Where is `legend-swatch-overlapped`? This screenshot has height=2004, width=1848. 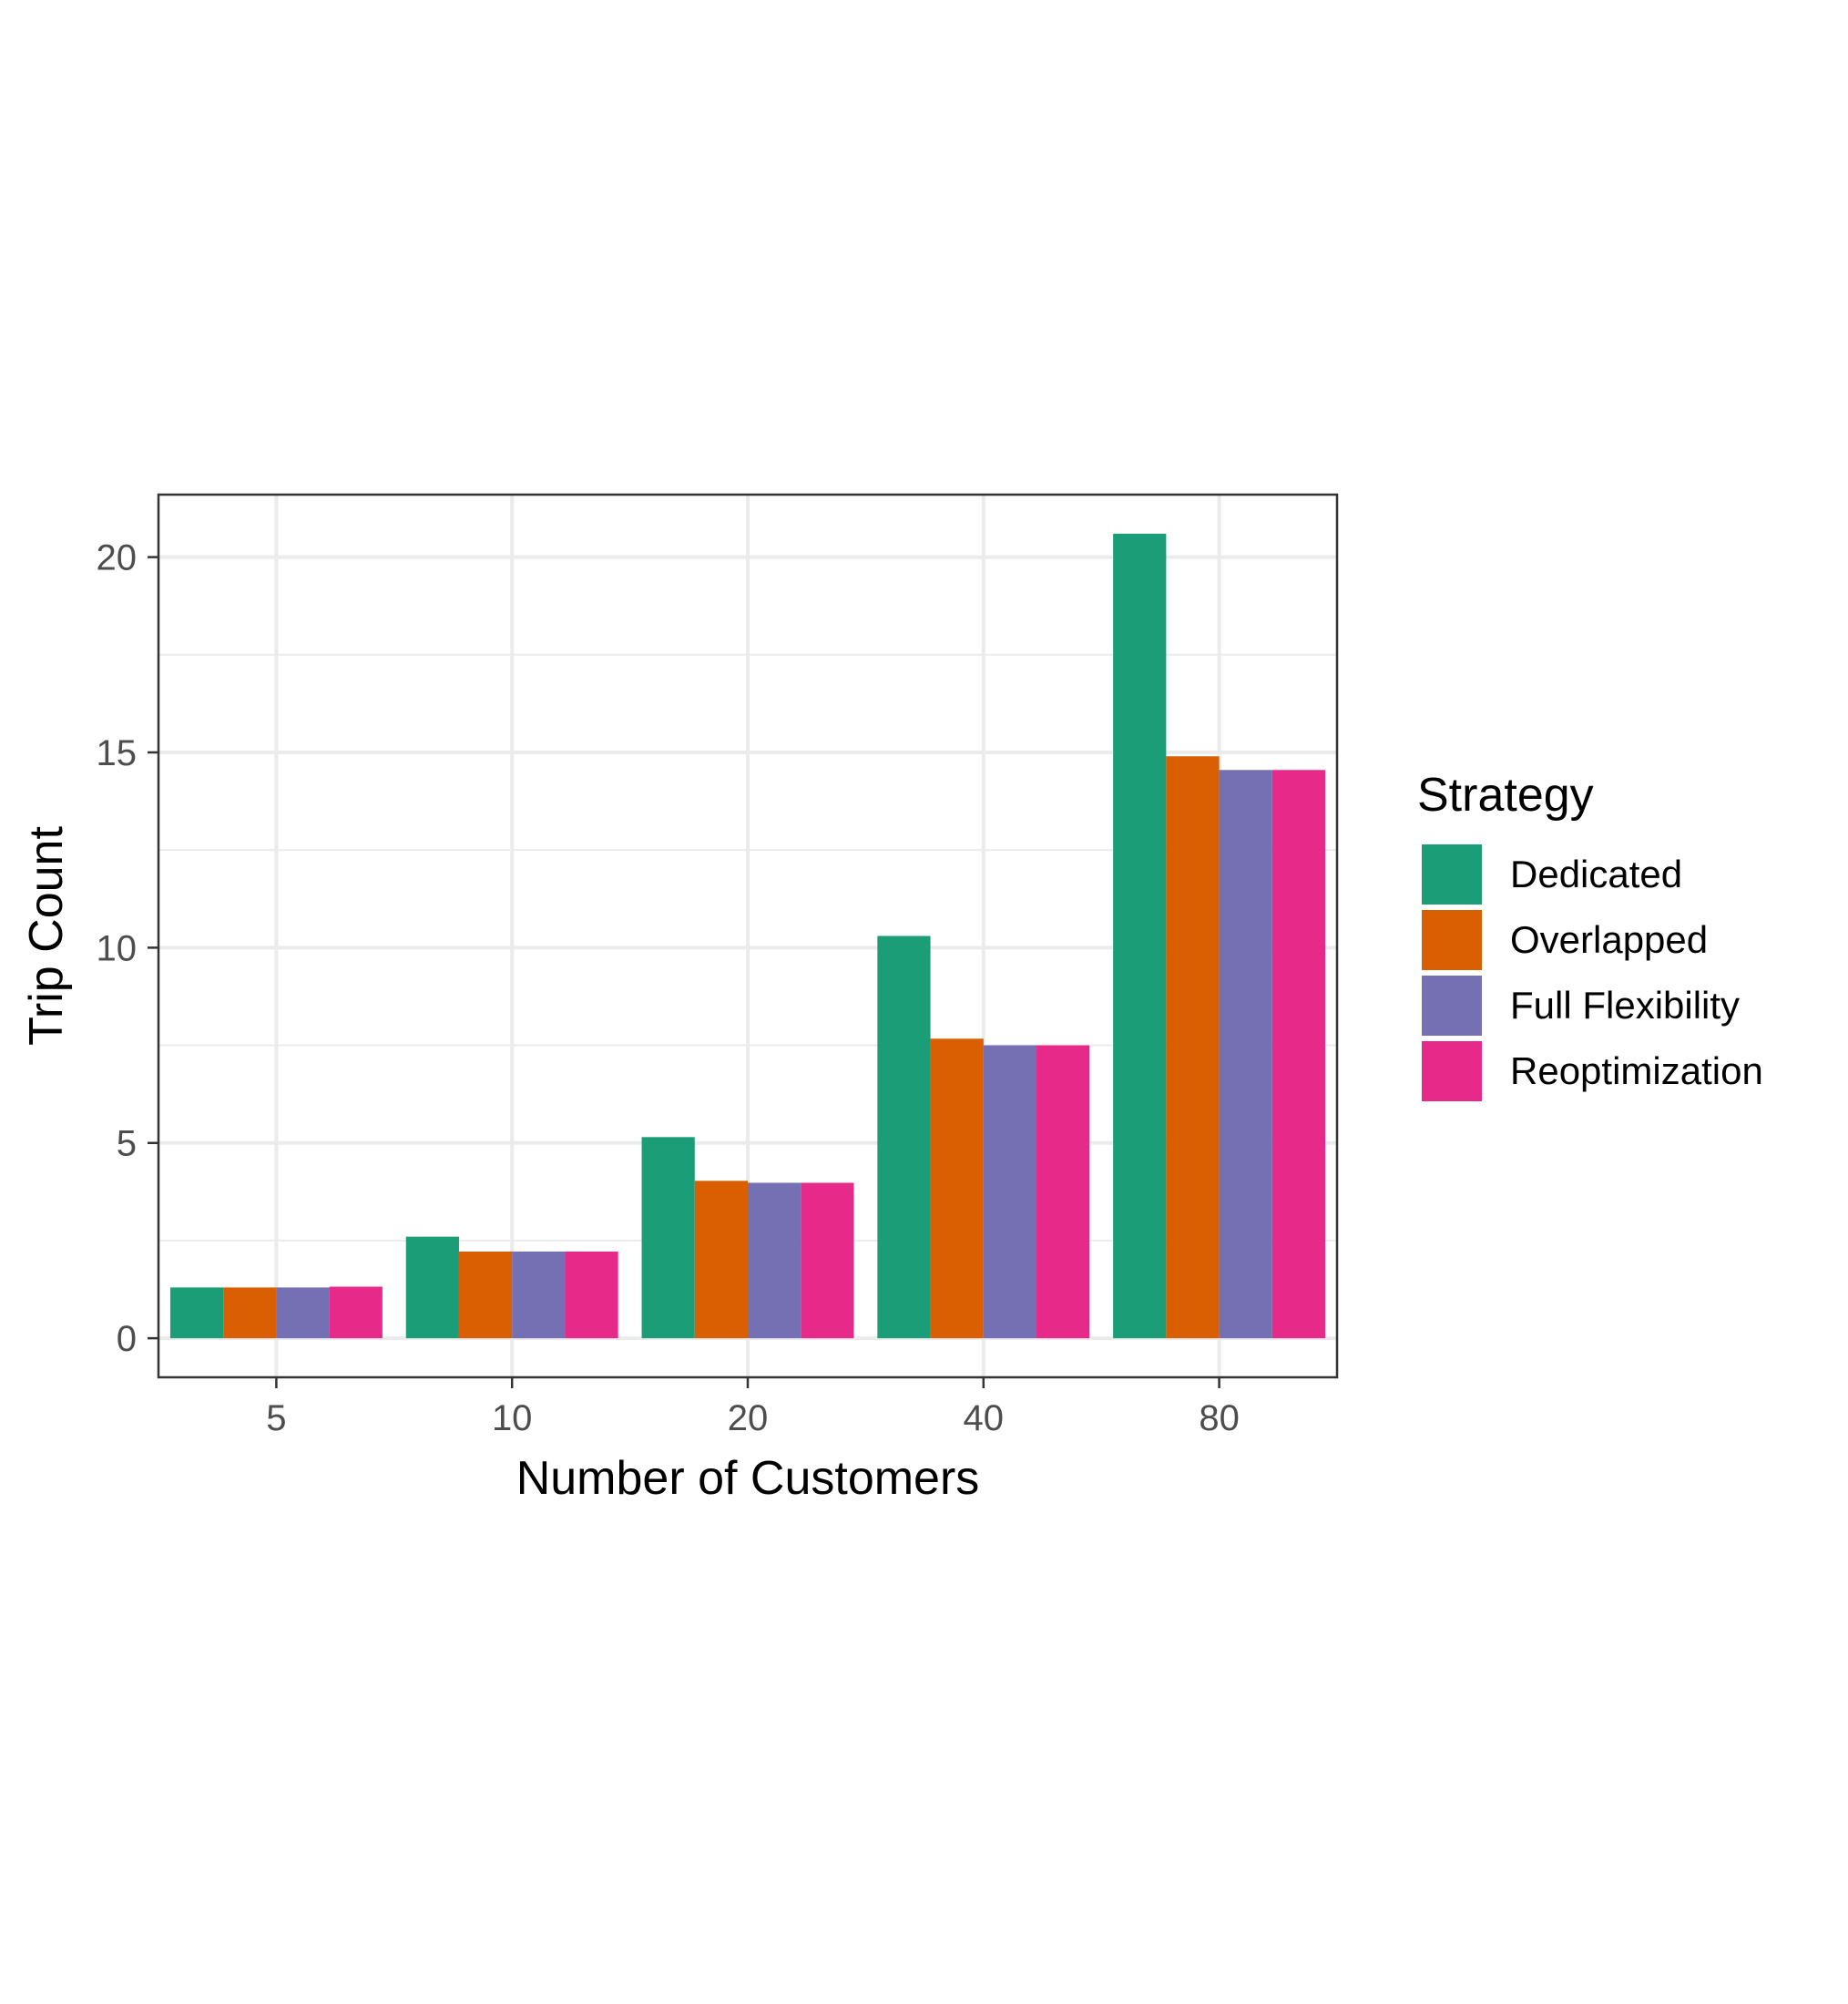 legend-swatch-overlapped is located at coordinates (1452, 940).